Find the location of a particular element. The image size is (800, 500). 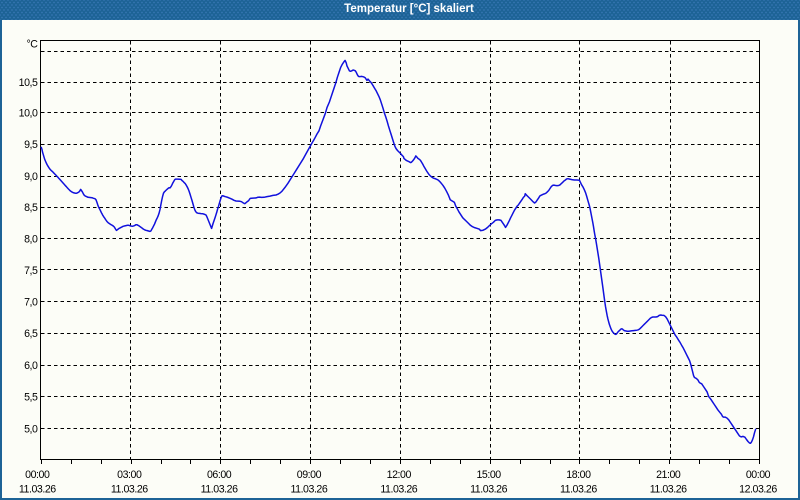

svg-text: 03:00 is located at coordinates (129, 475).